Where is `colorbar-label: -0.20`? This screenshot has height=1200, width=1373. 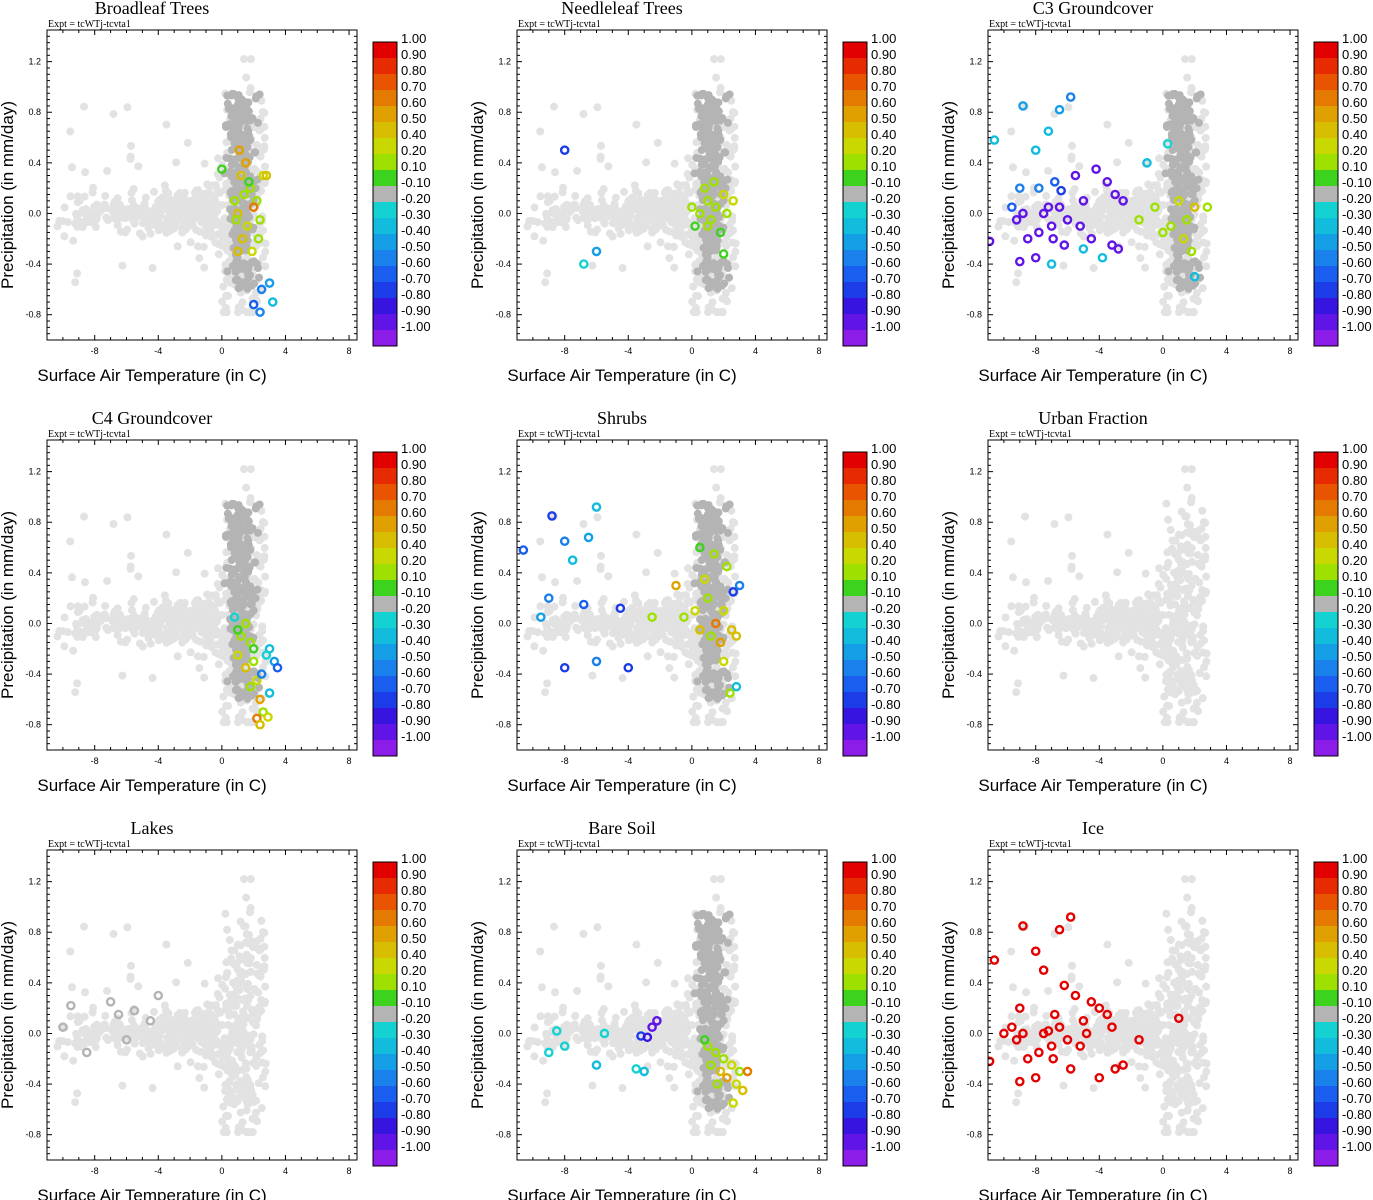 colorbar-label: -0.20 is located at coordinates (416, 198).